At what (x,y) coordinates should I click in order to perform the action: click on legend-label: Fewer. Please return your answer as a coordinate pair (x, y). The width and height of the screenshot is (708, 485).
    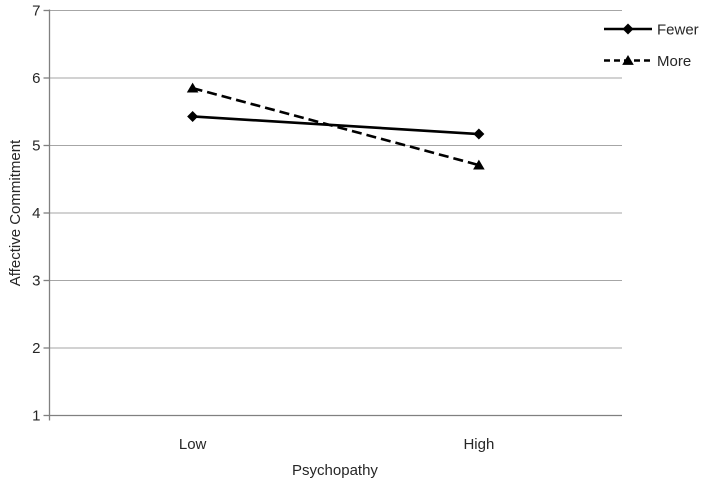
    Looking at the image, I should click on (678, 30).